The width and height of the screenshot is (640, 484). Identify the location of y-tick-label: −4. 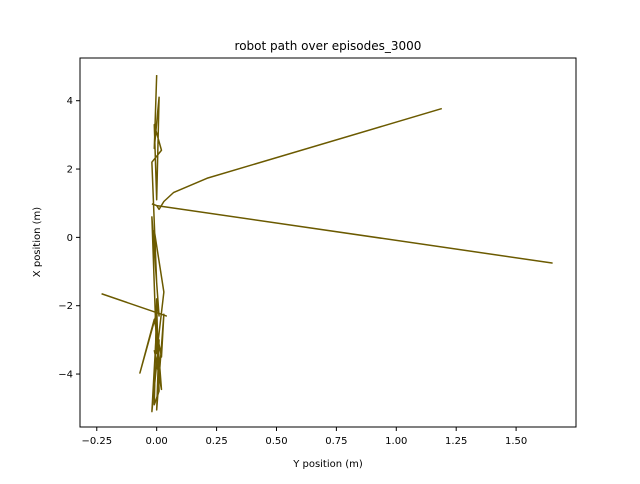
(65, 375).